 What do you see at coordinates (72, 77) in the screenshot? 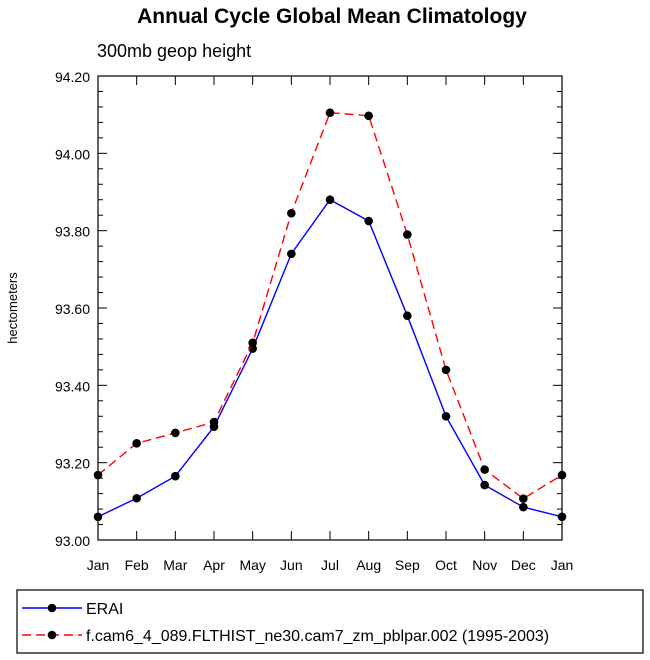
I see `y-tick-label: 94.20` at bounding box center [72, 77].